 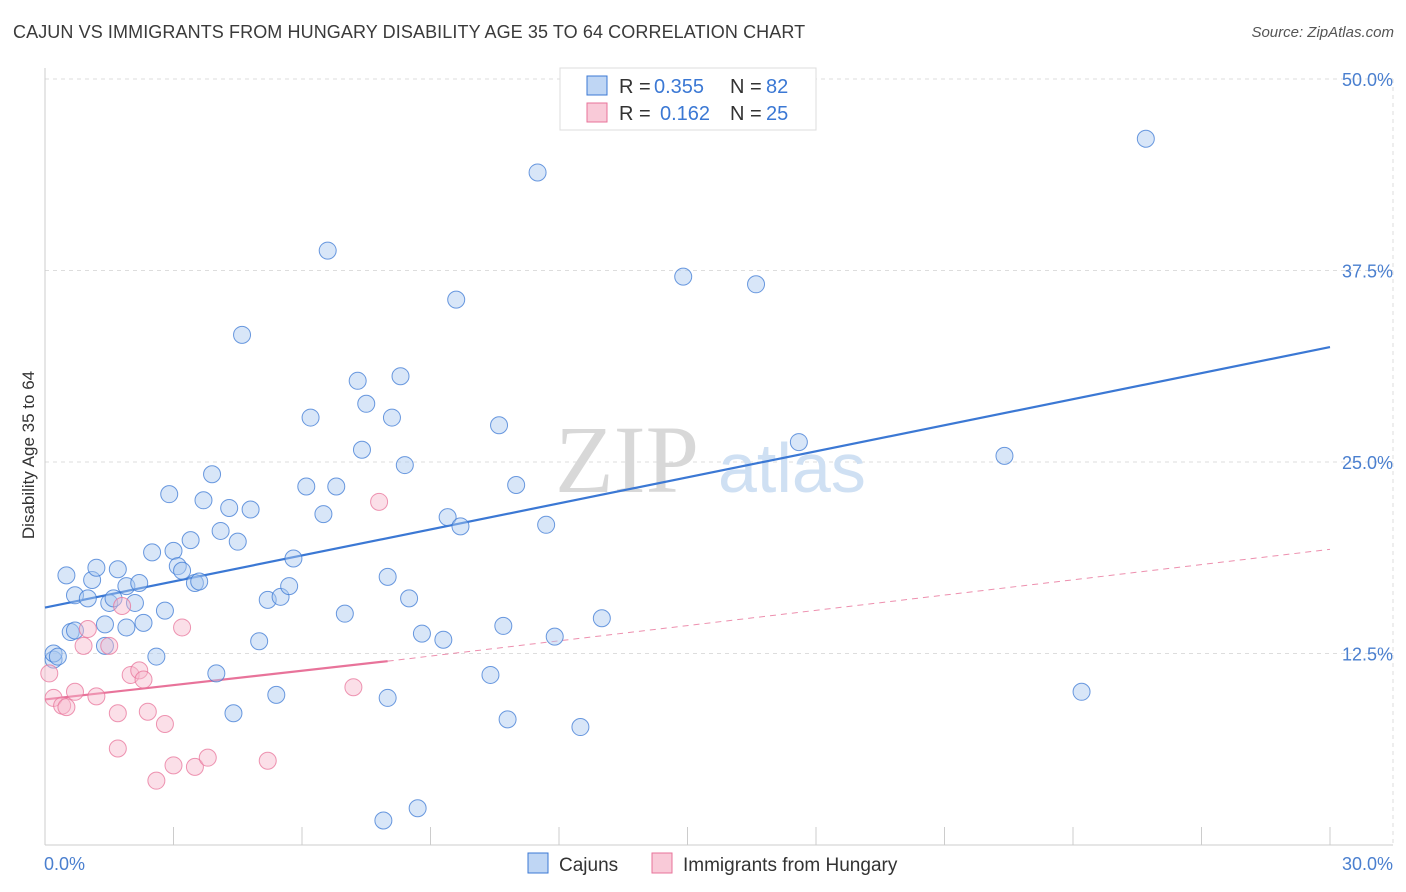 What do you see at coordinates (635, 114) in the screenshot?
I see `legend-r-label-hungary: R =` at bounding box center [635, 114].